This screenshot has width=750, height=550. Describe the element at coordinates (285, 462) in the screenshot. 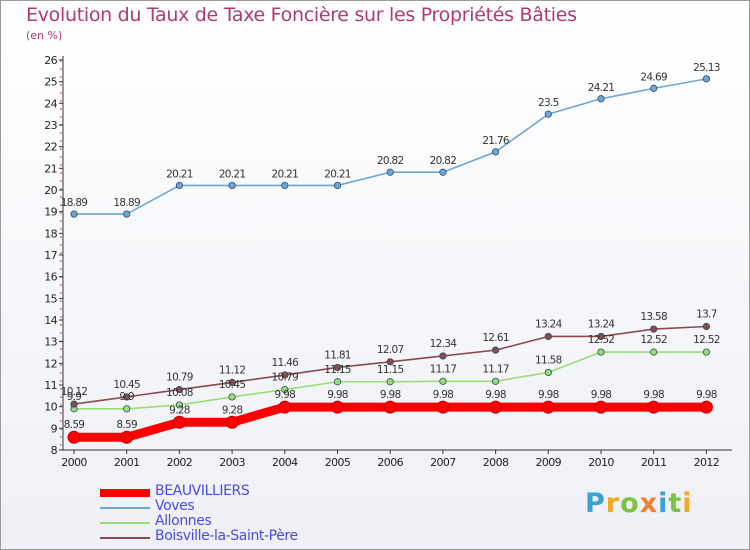

I see `x-tick-label: 2004` at that location.